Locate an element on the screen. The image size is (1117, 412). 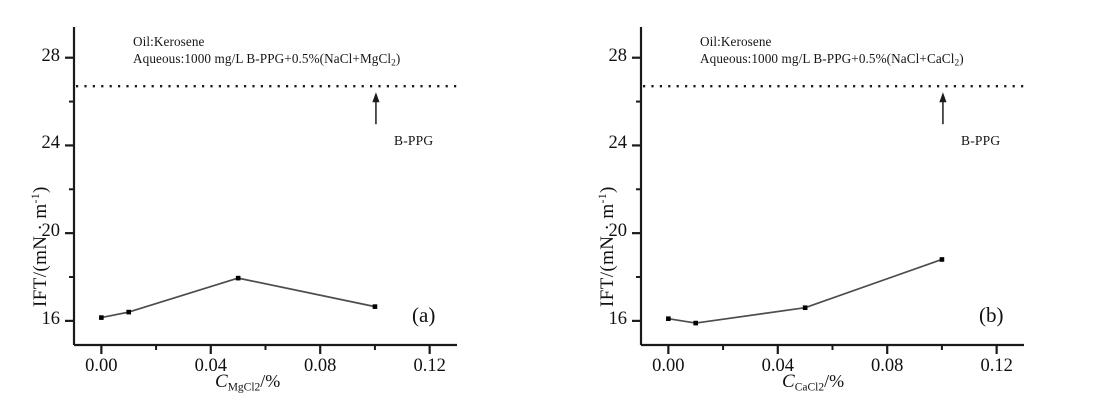
y-axis-ticks-b is located at coordinates (636, 189).